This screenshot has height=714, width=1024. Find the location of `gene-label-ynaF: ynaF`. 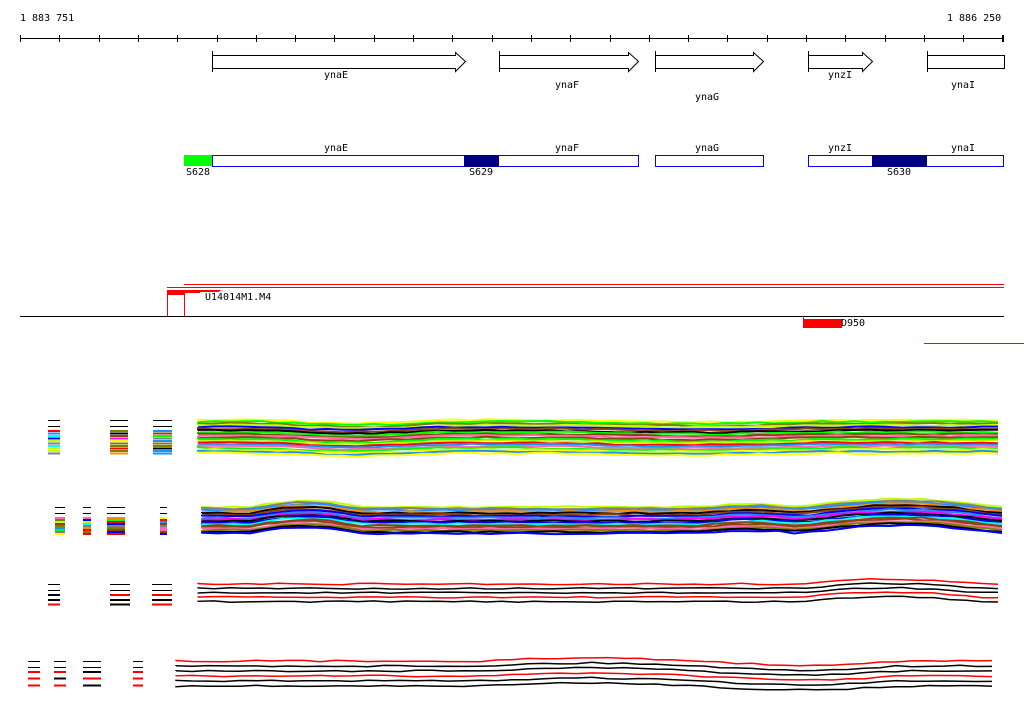

gene-label-ynaF: ynaF is located at coordinates (567, 85).